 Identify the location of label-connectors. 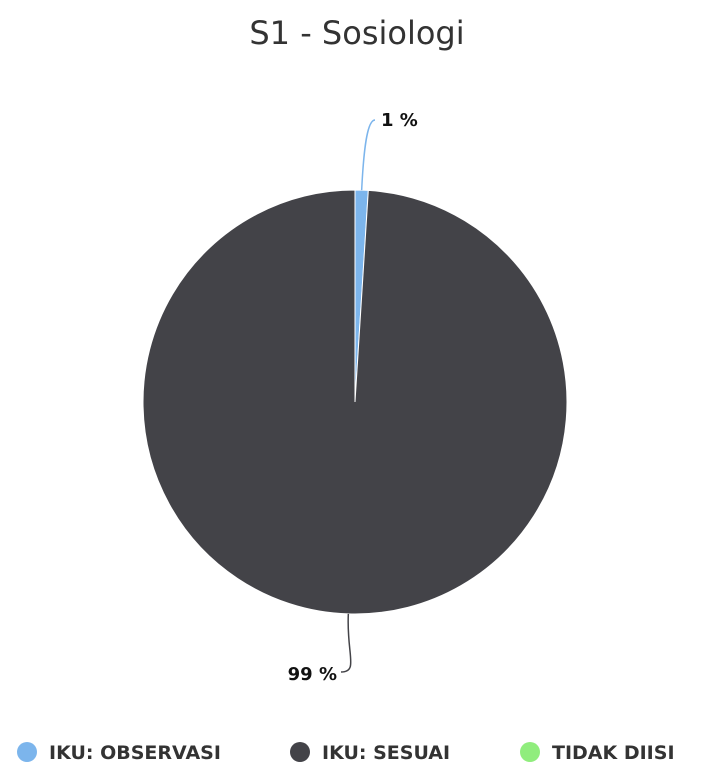
(358, 396).